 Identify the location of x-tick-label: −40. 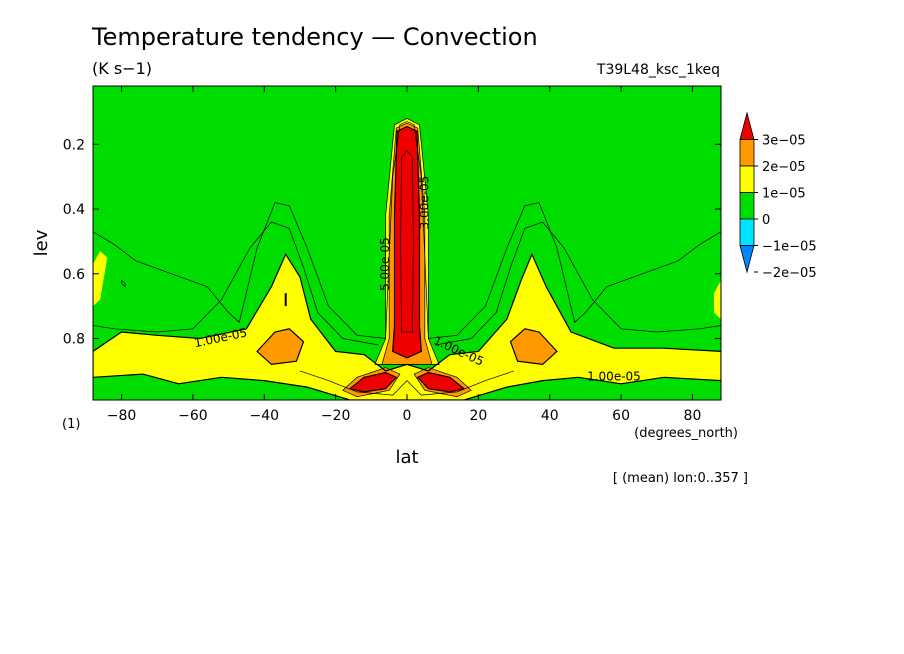
(264, 416).